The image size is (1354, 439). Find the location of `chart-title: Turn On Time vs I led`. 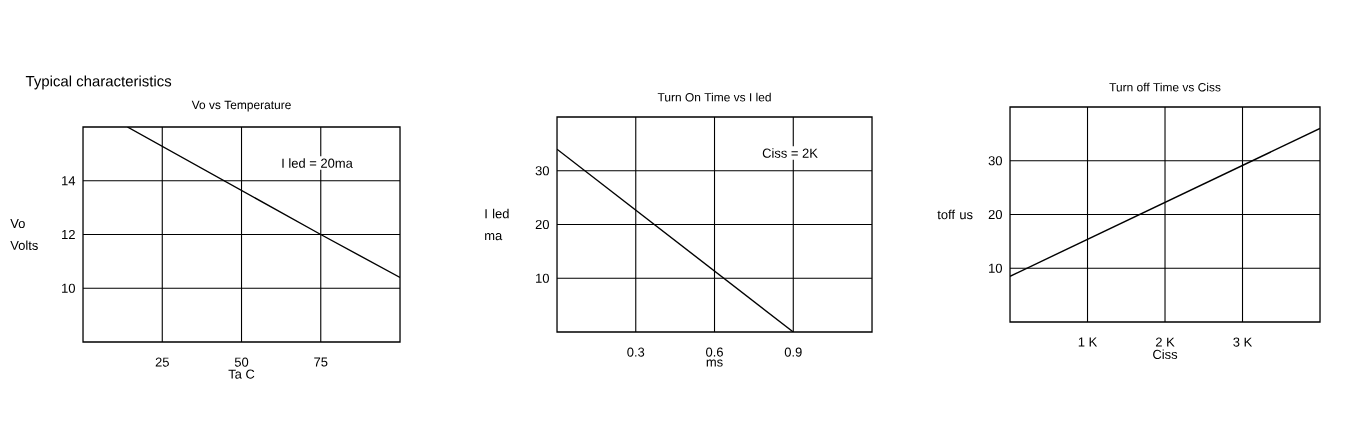

chart-title: Turn On Time vs I led is located at coordinates (714, 97).